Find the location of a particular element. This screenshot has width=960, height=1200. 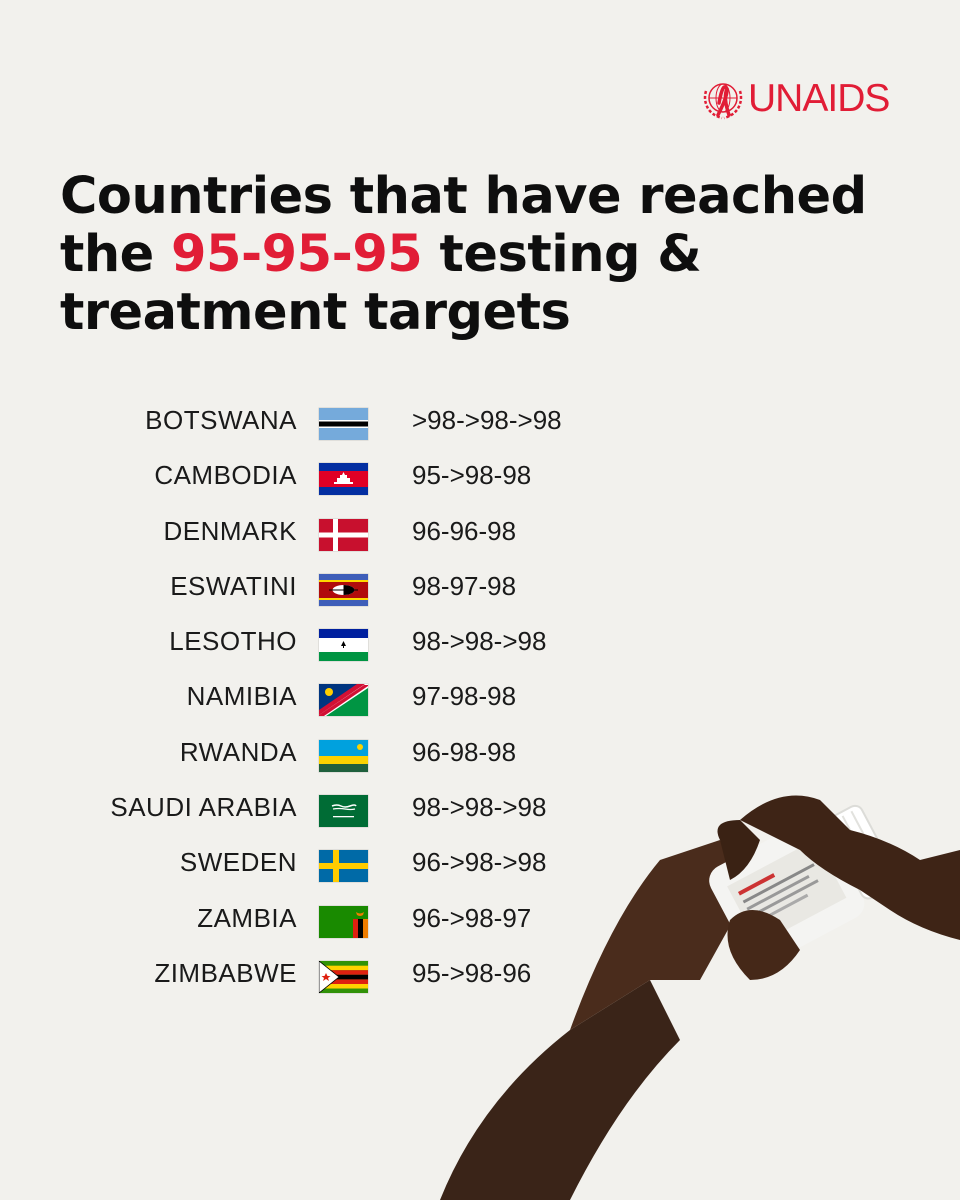

country-name: SAUDI ARABIA is located at coordinates (203, 807).